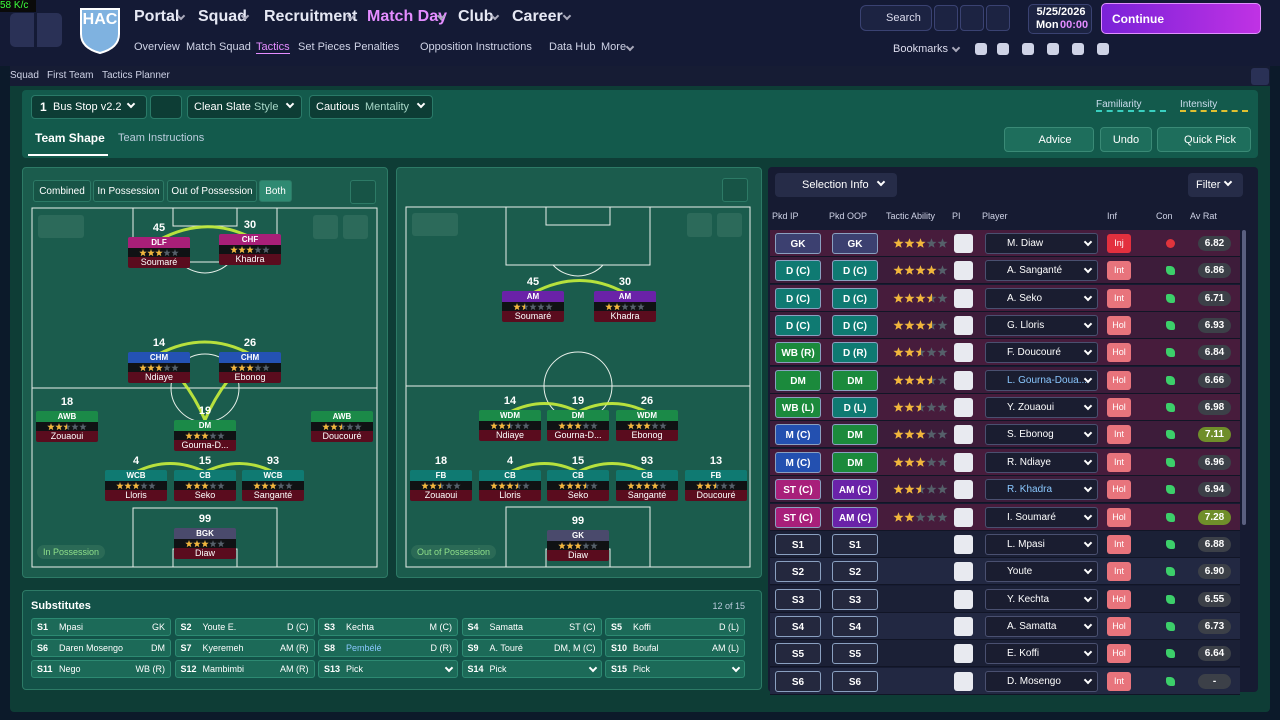  I want to click on nav-menu: Match Day, so click(407, 16).